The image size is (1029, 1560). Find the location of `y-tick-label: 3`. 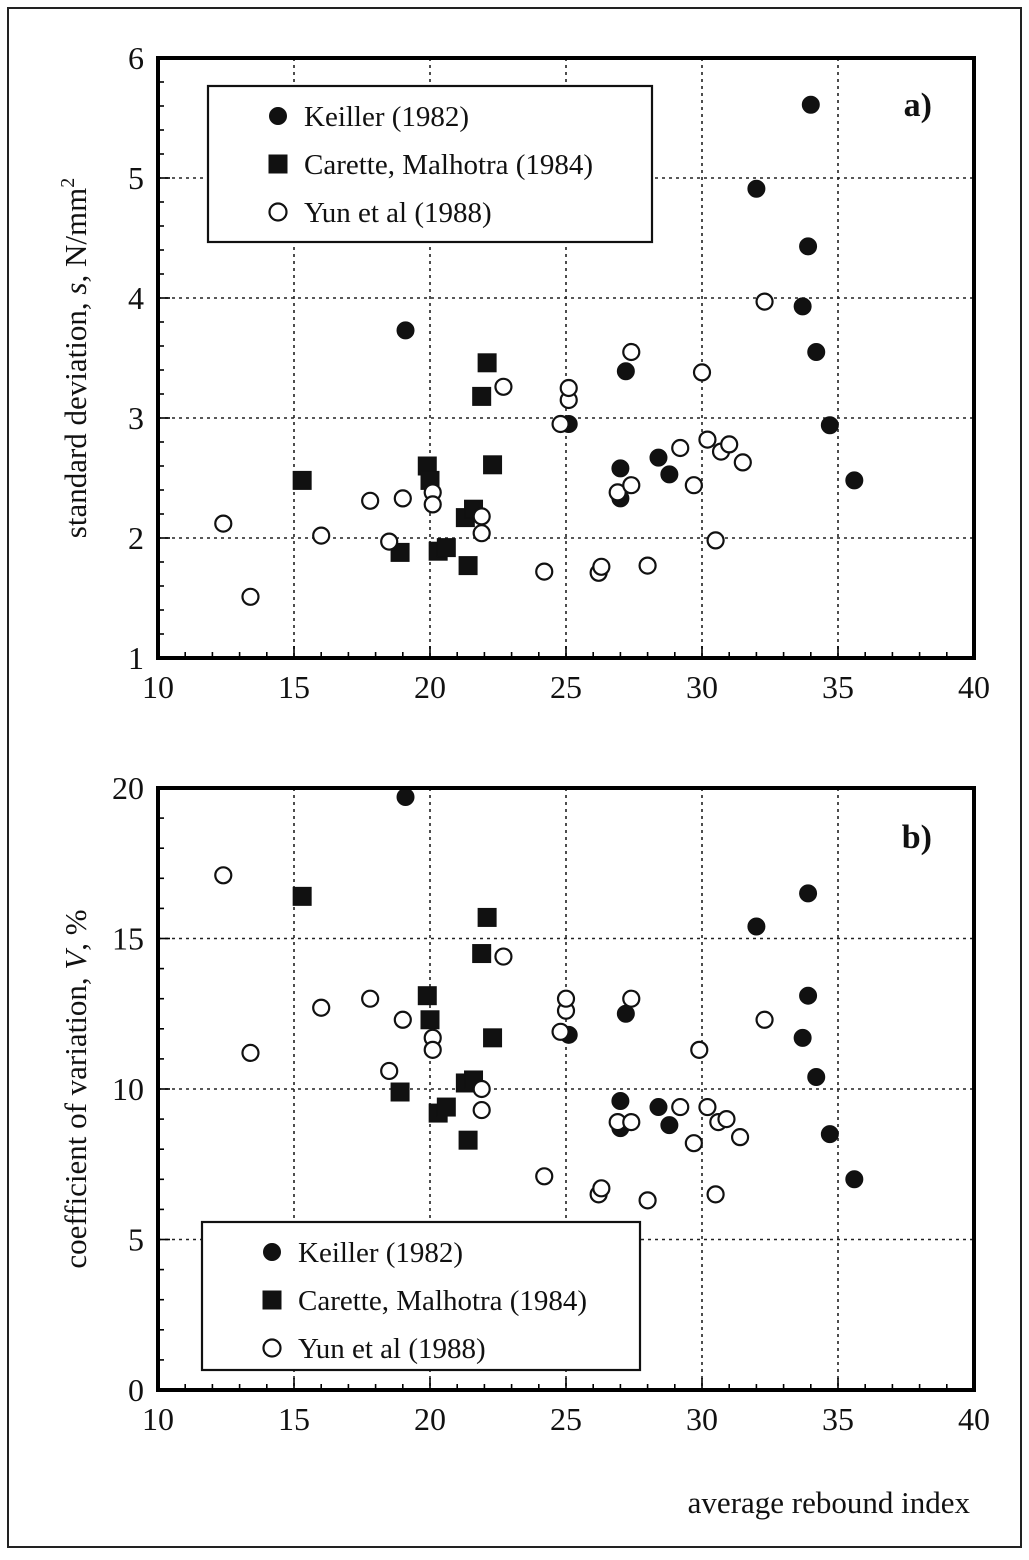

y-tick-label: 3 is located at coordinates (136, 418).